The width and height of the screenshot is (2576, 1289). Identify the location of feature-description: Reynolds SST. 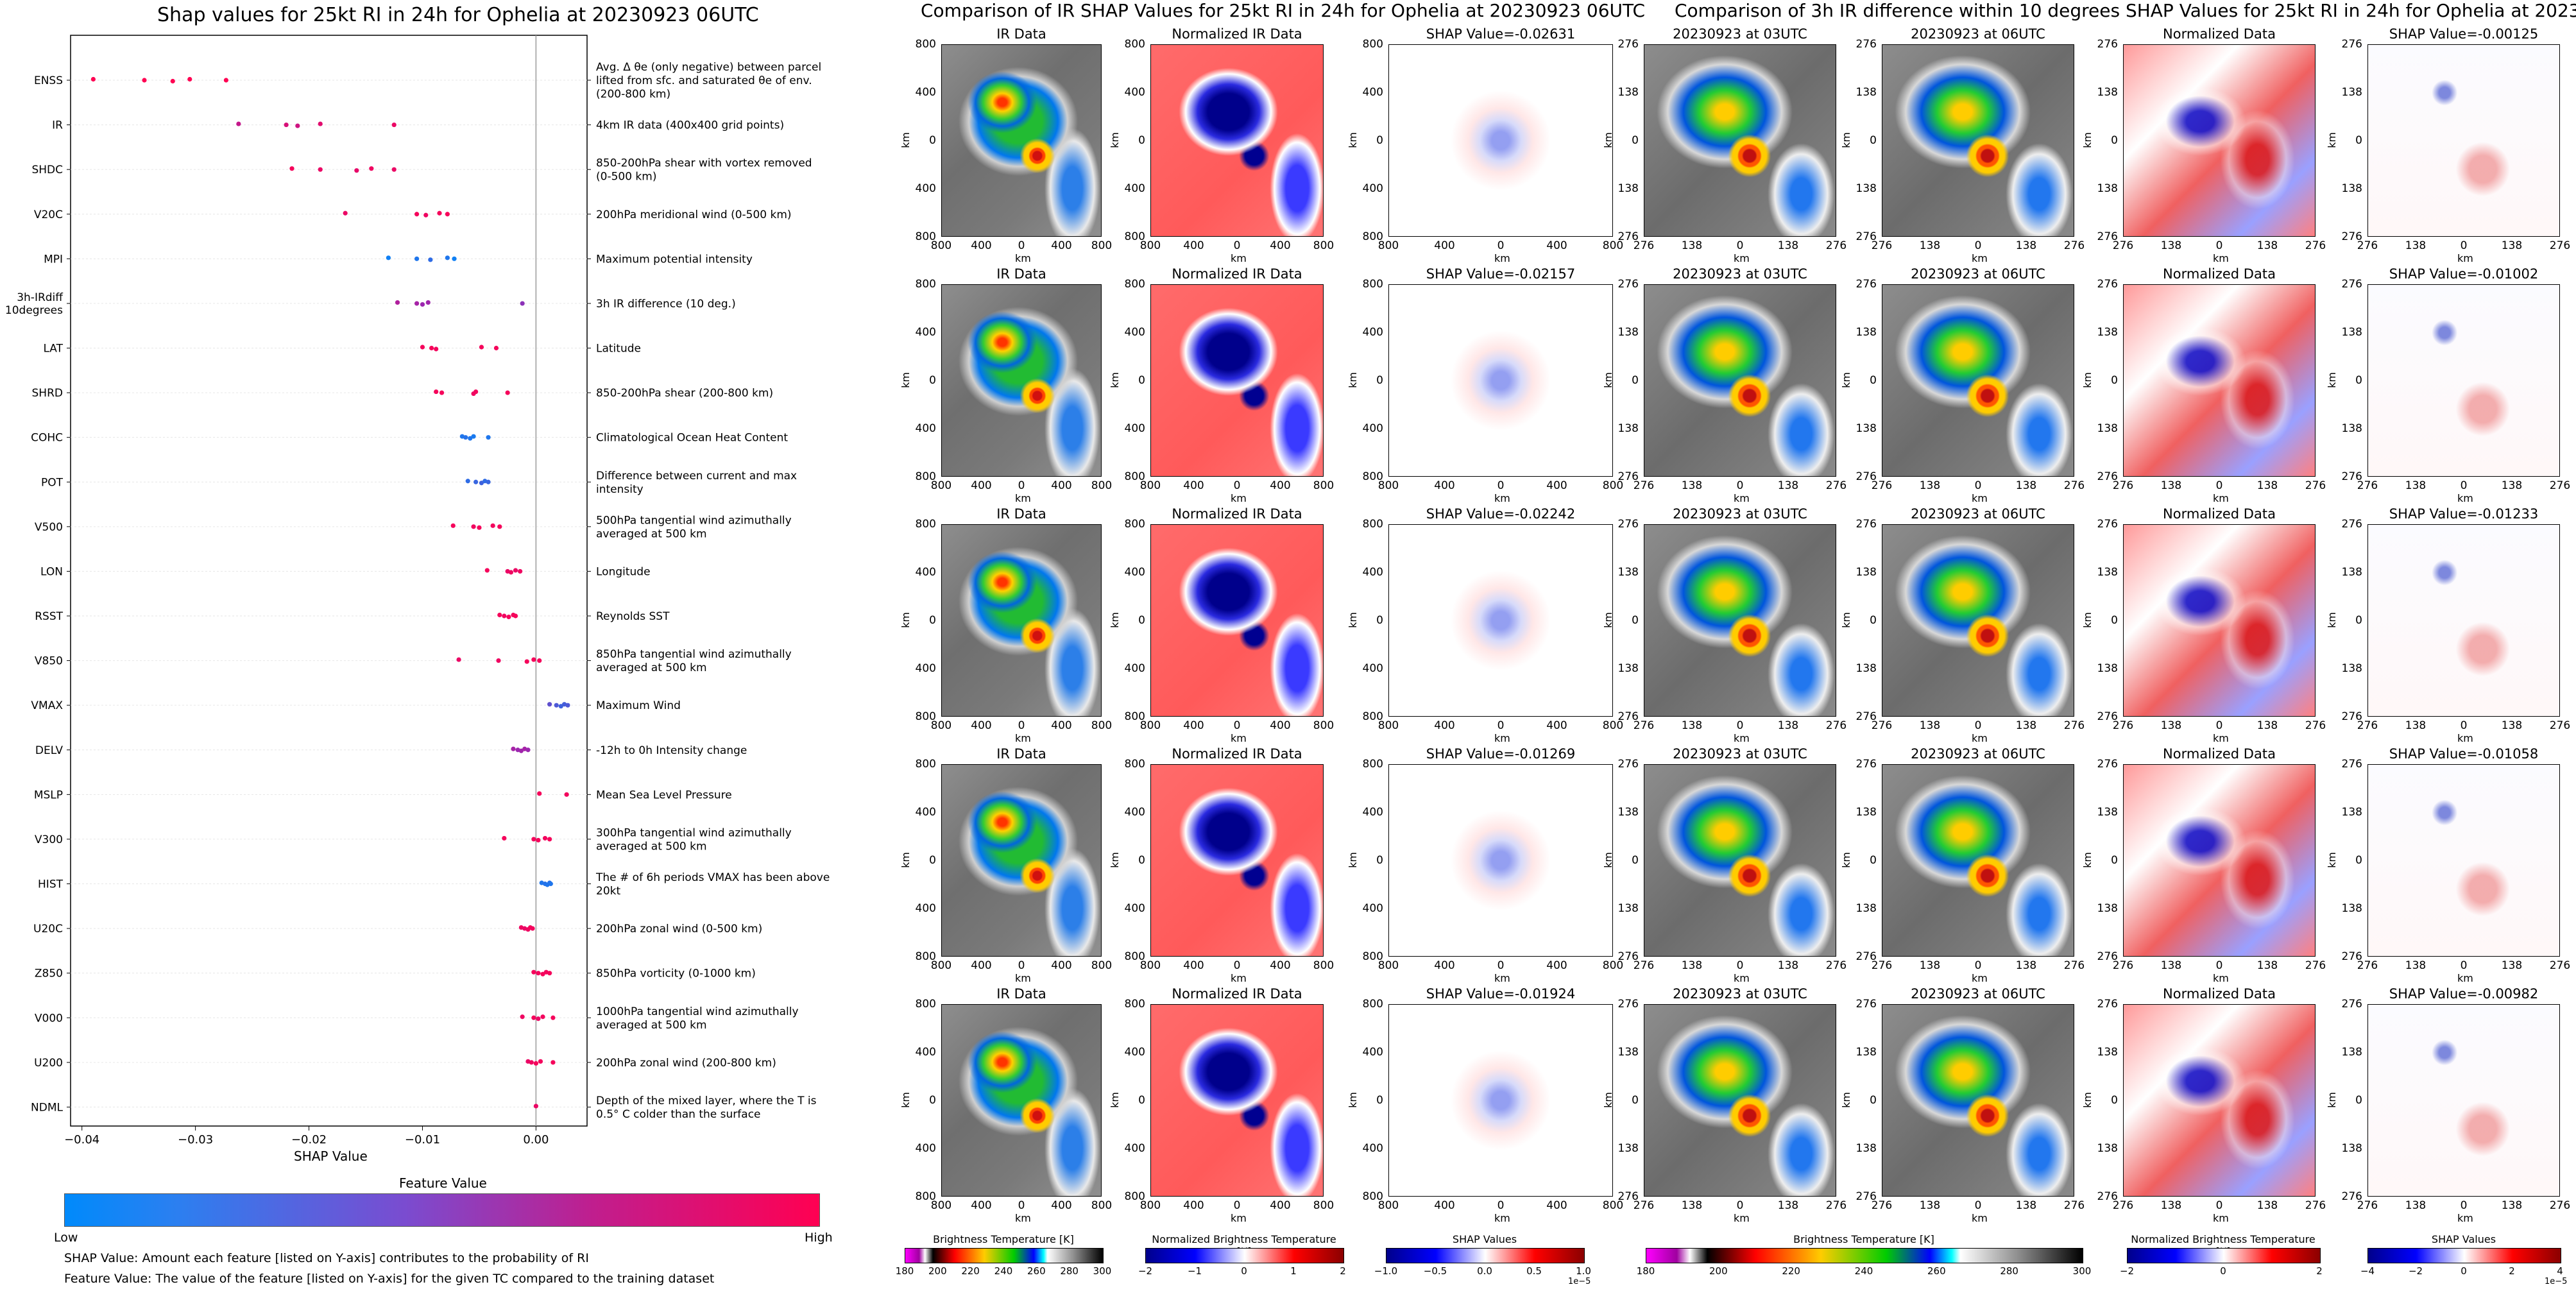
(633, 616).